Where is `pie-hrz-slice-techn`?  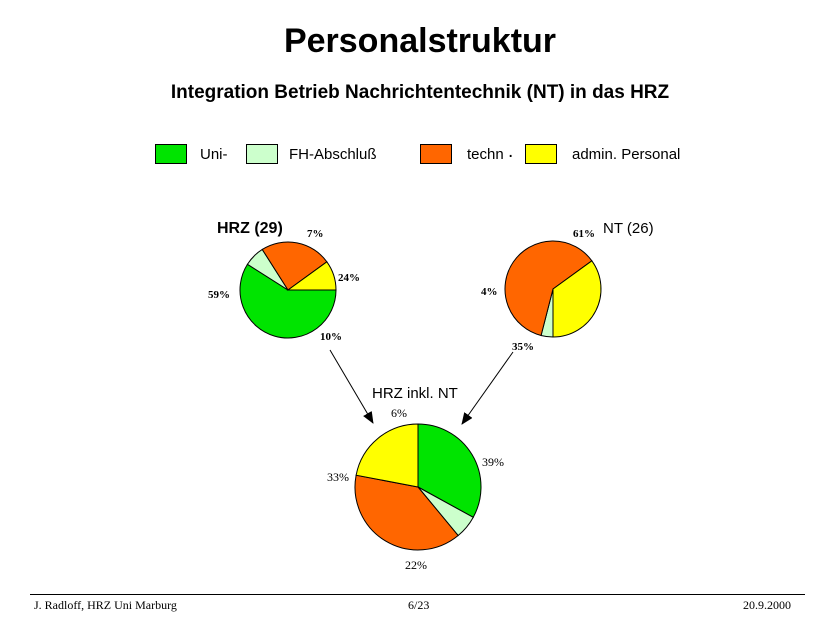 pie-hrz-slice-techn is located at coordinates (294, 266).